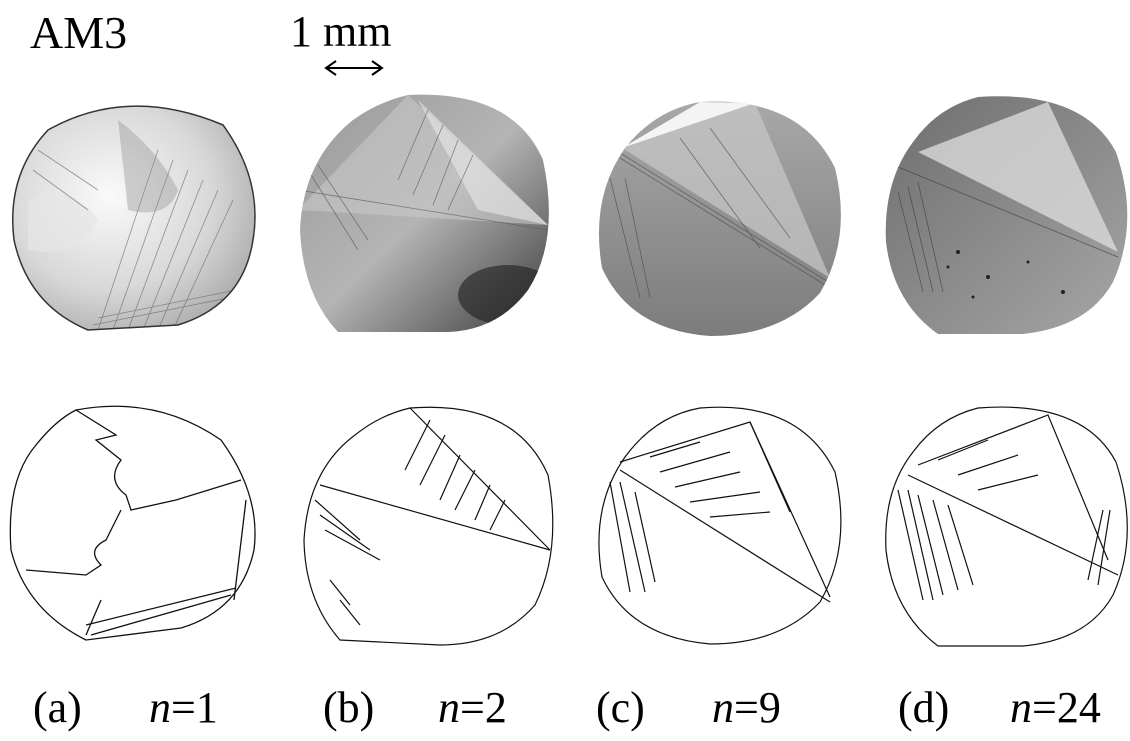 This screenshot has width=1130, height=741. What do you see at coordinates (194, 707) in the screenshot?
I see `n-value: =1` at bounding box center [194, 707].